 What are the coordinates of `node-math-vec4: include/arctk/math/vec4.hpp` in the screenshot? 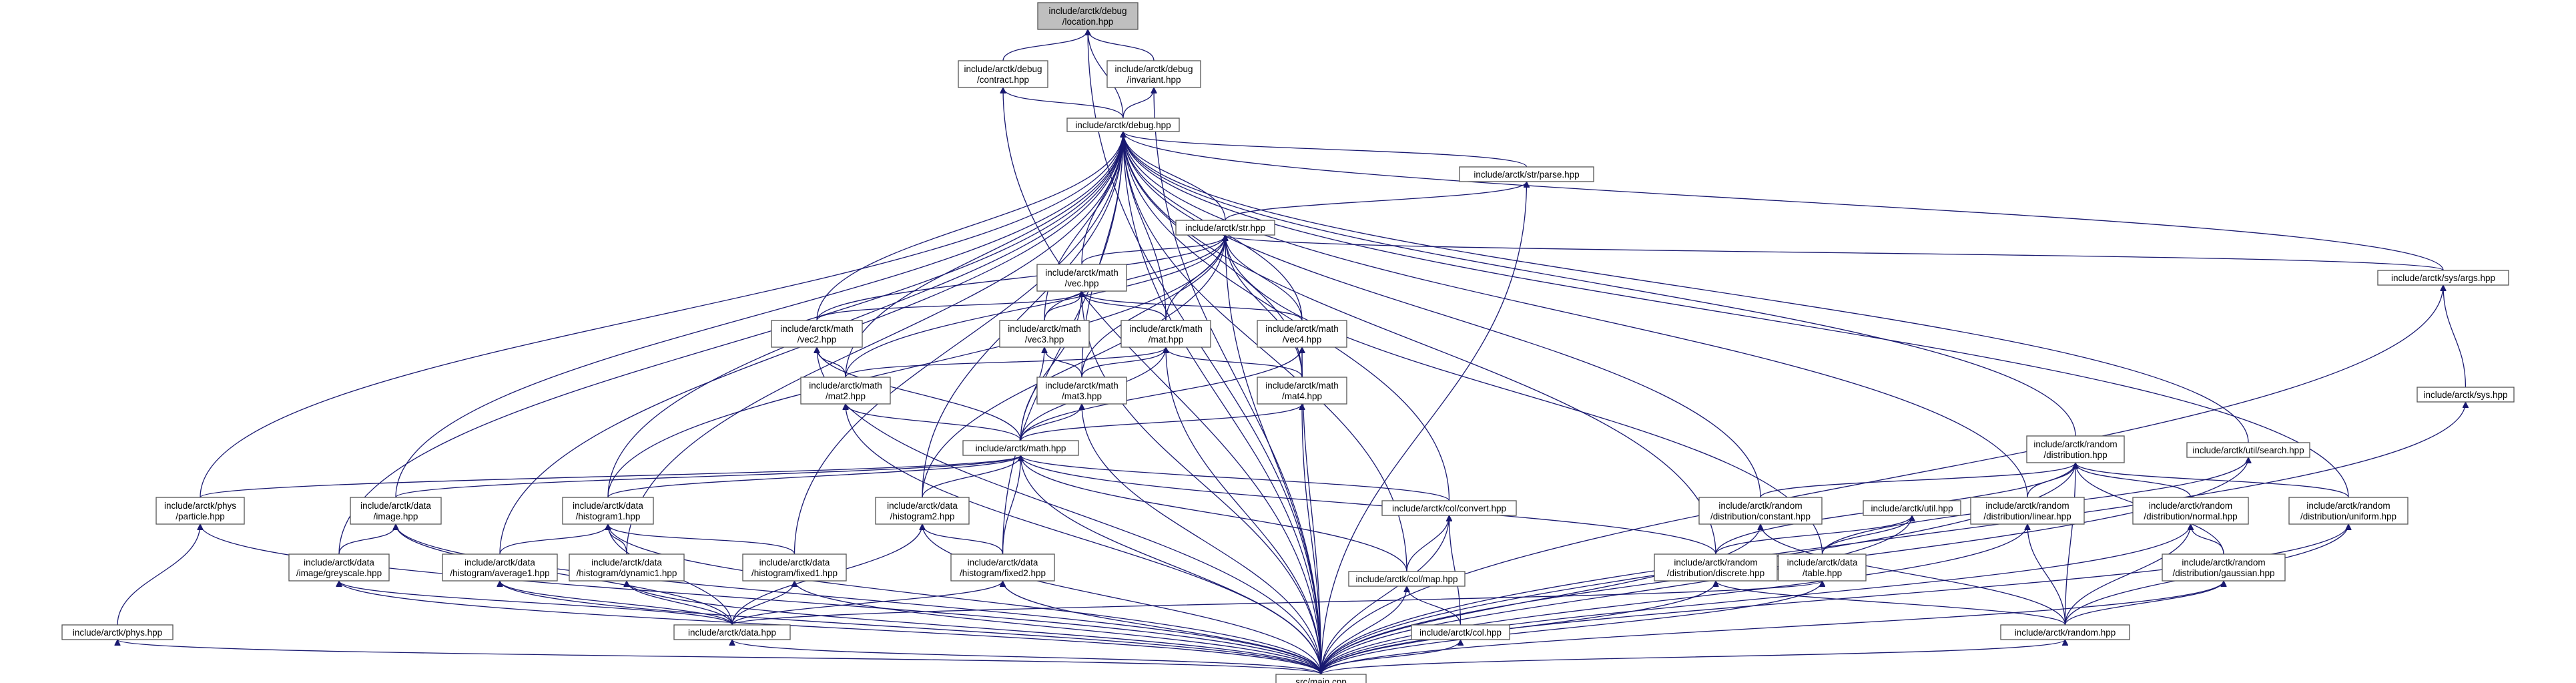 It's located at (1302, 334).